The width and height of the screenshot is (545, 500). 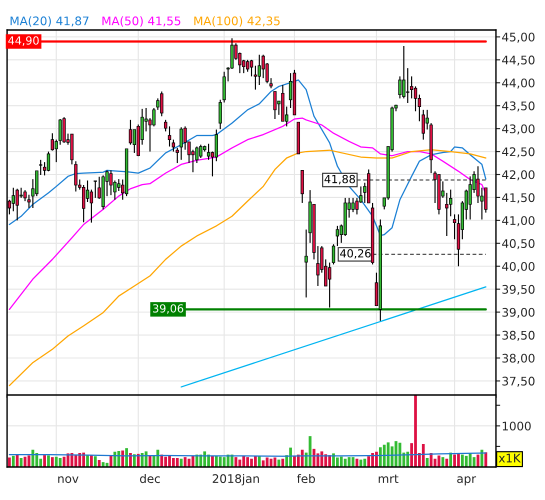 I want to click on y-tick-label: 38,00, so click(x=518, y=359).